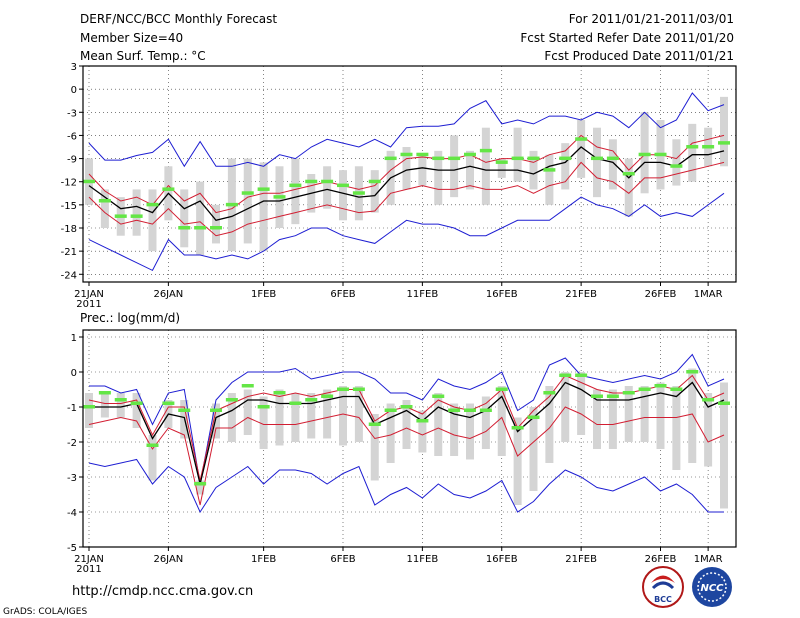 The width and height of the screenshot is (800, 618). What do you see at coordinates (88, 569) in the screenshot?
I see `x-tick-year: 2011` at bounding box center [88, 569].